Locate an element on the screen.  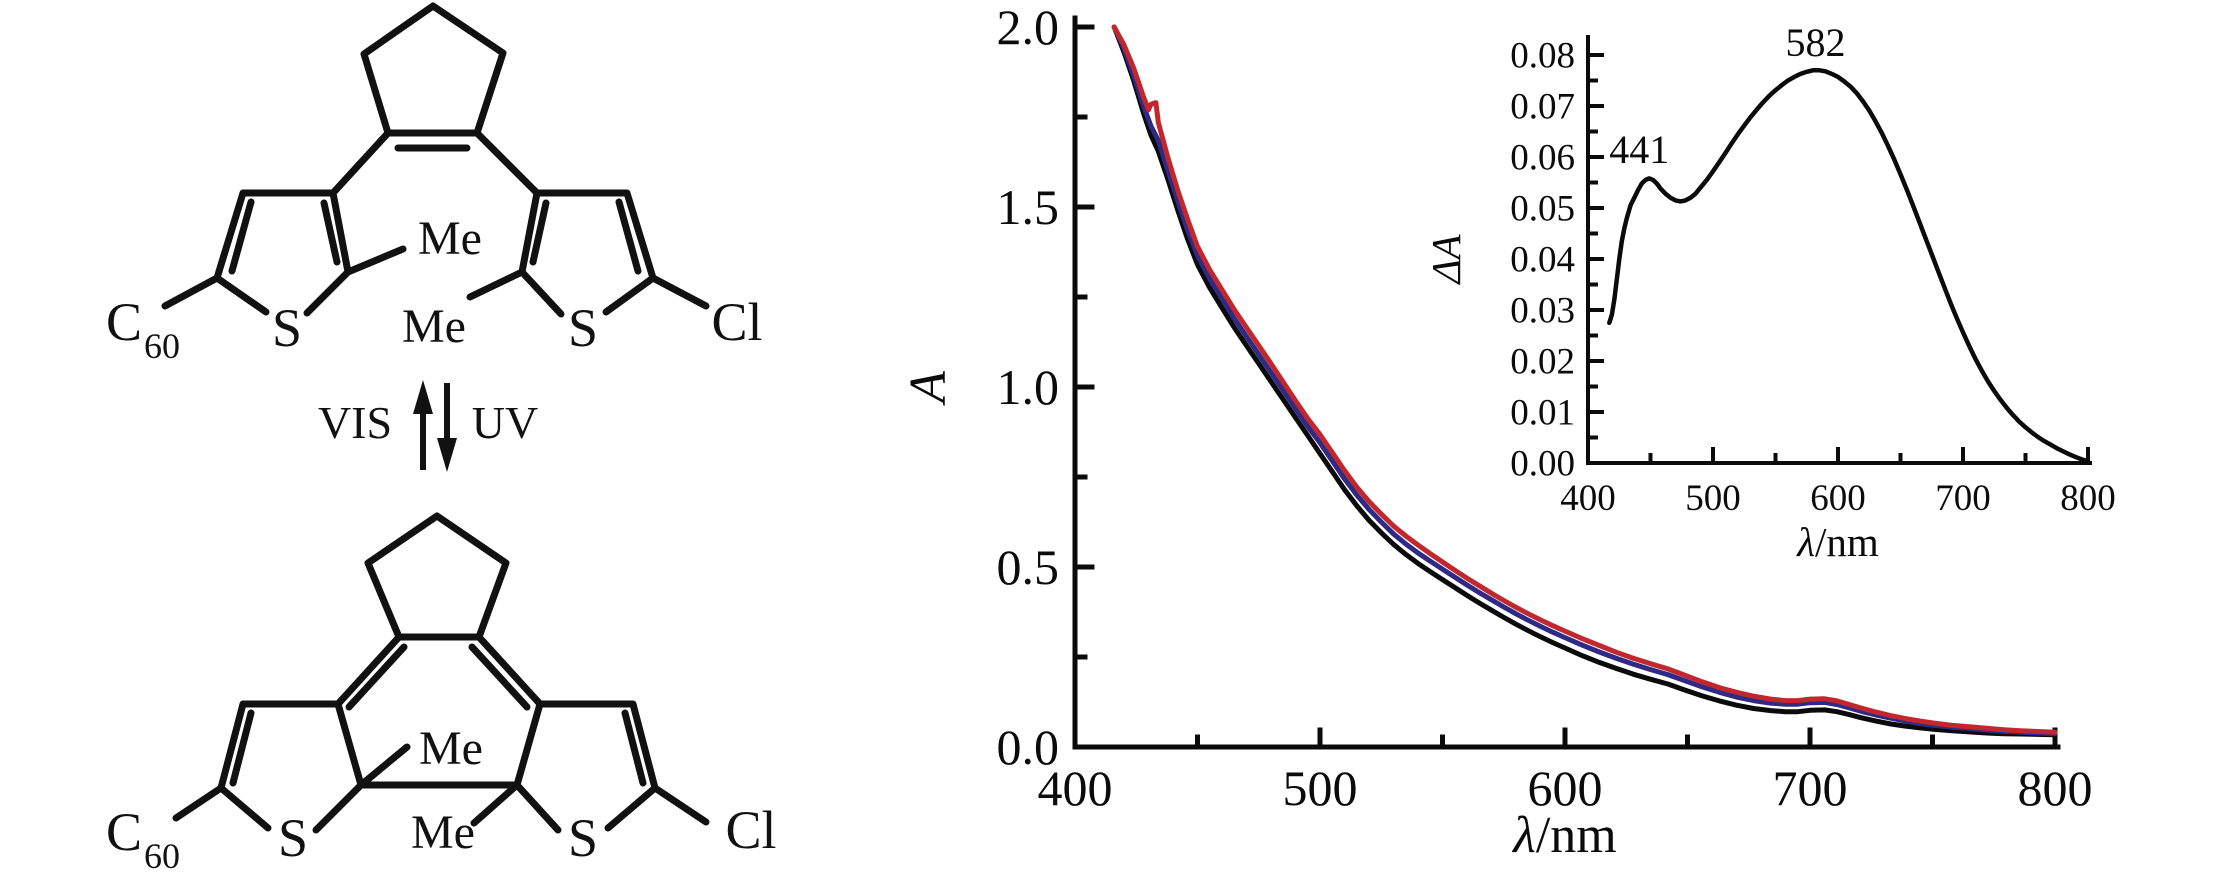
methyl-upper-label-closed: Me is located at coordinates (451, 748).